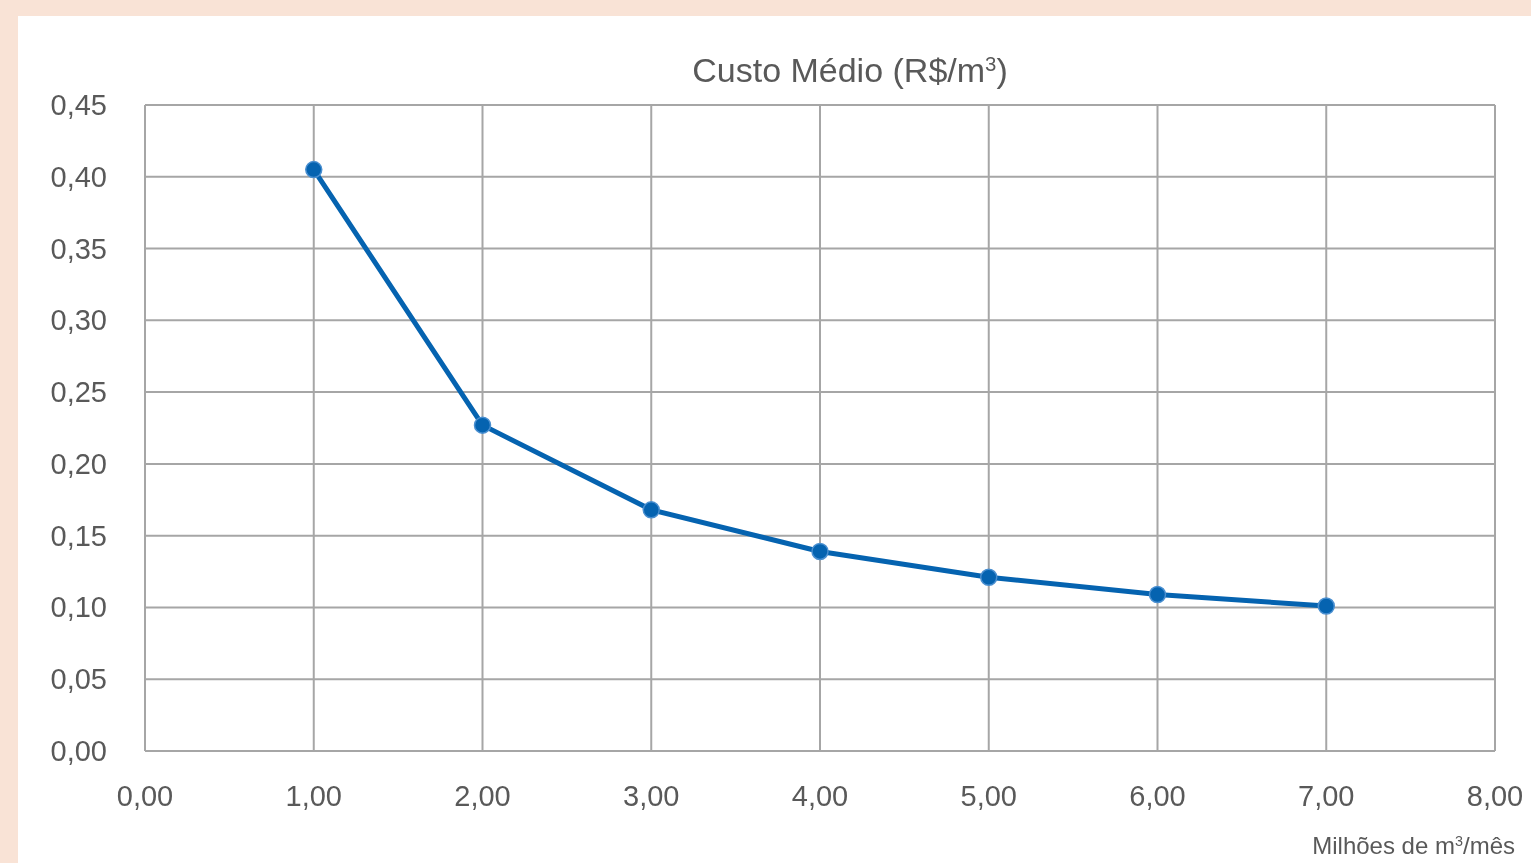 The height and width of the screenshot is (863, 1531). What do you see at coordinates (820, 796) in the screenshot?
I see `x-tick-label: 4,00` at bounding box center [820, 796].